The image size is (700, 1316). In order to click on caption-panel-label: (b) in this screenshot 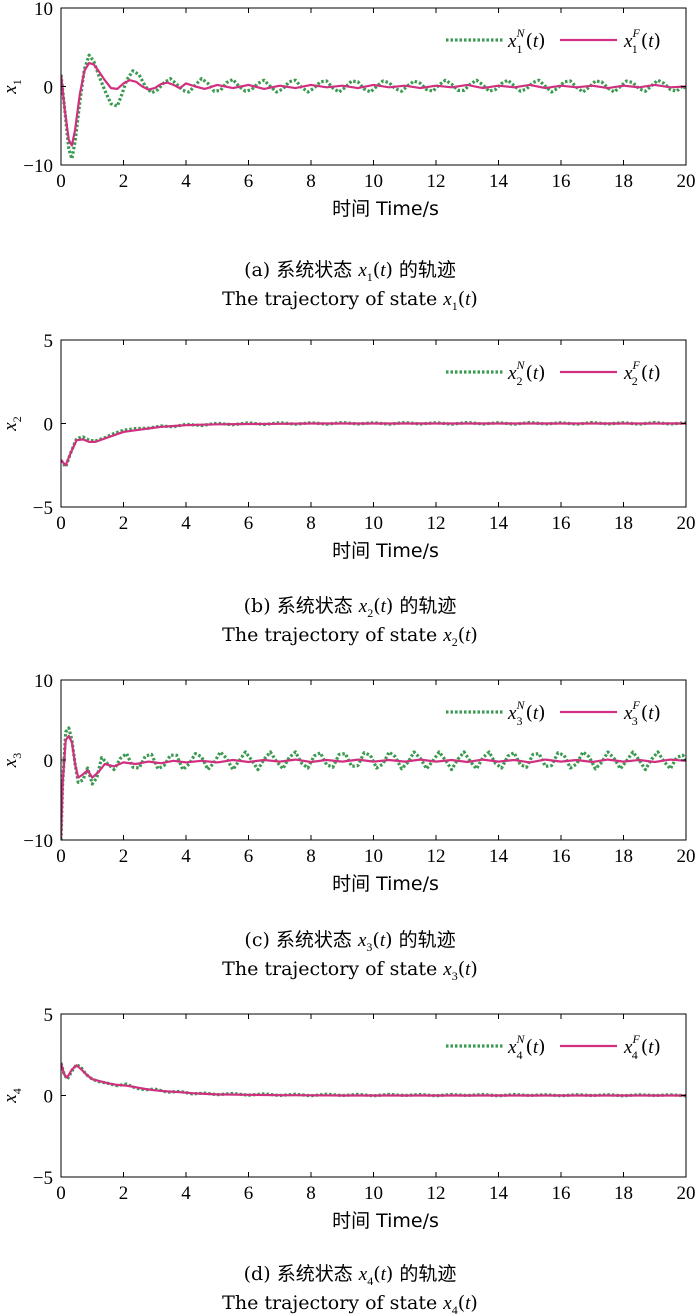, I will do `click(257, 606)`.